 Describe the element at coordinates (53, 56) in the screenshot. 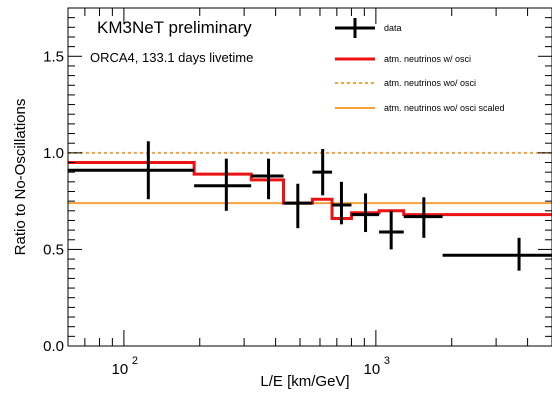

I see `y-tick-label: 1.5` at that location.